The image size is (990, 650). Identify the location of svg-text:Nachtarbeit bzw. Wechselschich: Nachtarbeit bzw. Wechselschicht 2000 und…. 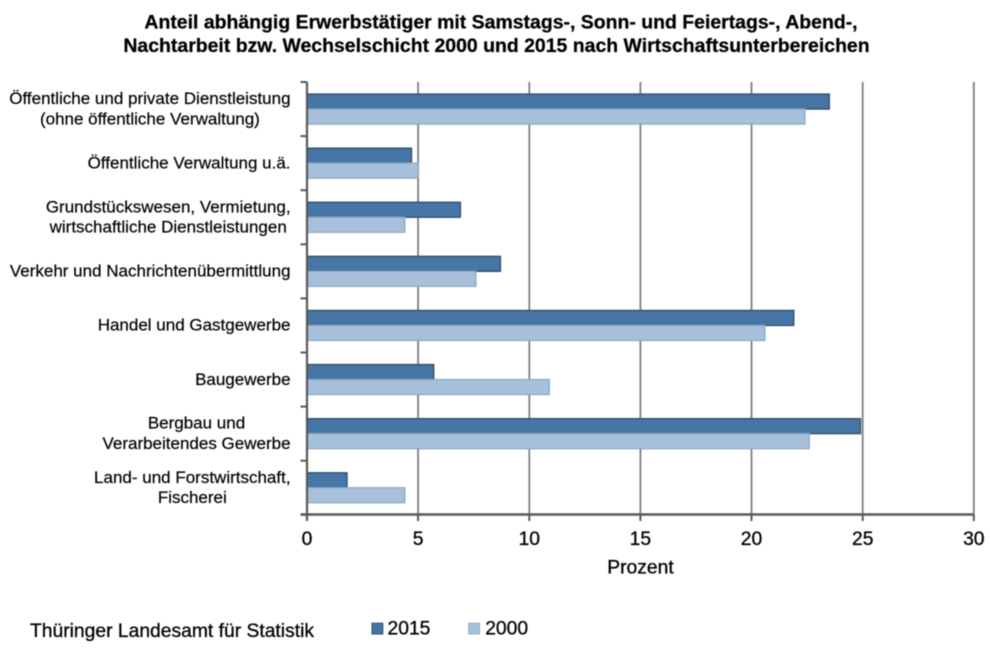
(496, 46).